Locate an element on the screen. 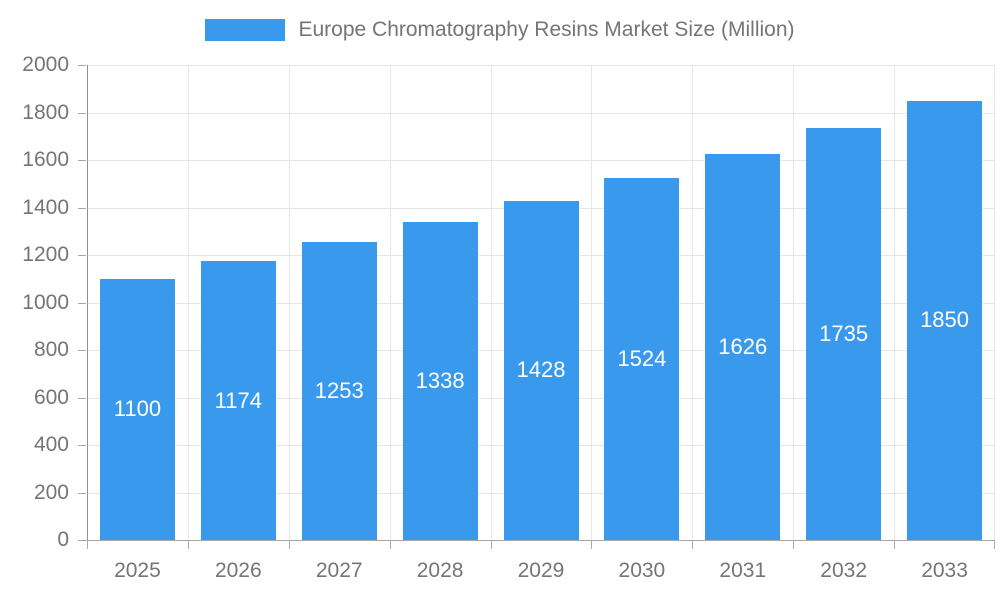 Image resolution: width=1000 pixels, height=600 pixels. x-axis-label: 2032 is located at coordinates (844, 570).